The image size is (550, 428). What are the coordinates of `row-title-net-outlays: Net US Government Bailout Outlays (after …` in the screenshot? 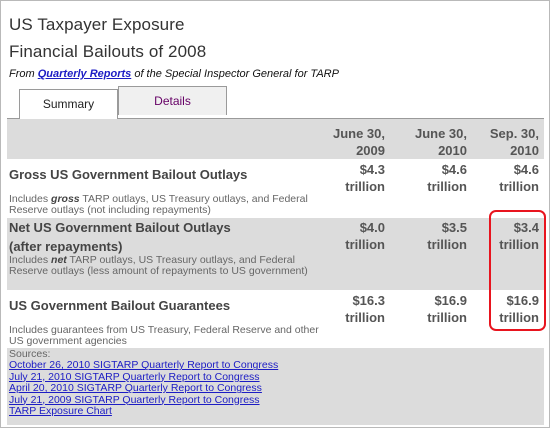 It's located at (120, 237).